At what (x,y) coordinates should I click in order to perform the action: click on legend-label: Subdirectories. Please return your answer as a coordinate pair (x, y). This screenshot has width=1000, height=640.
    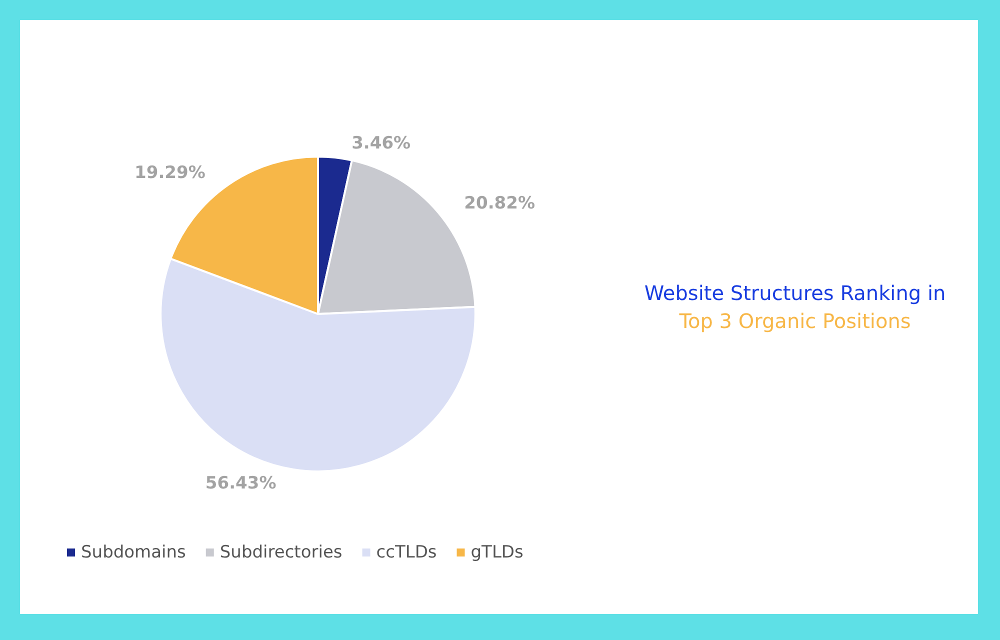
    Looking at the image, I should click on (281, 552).